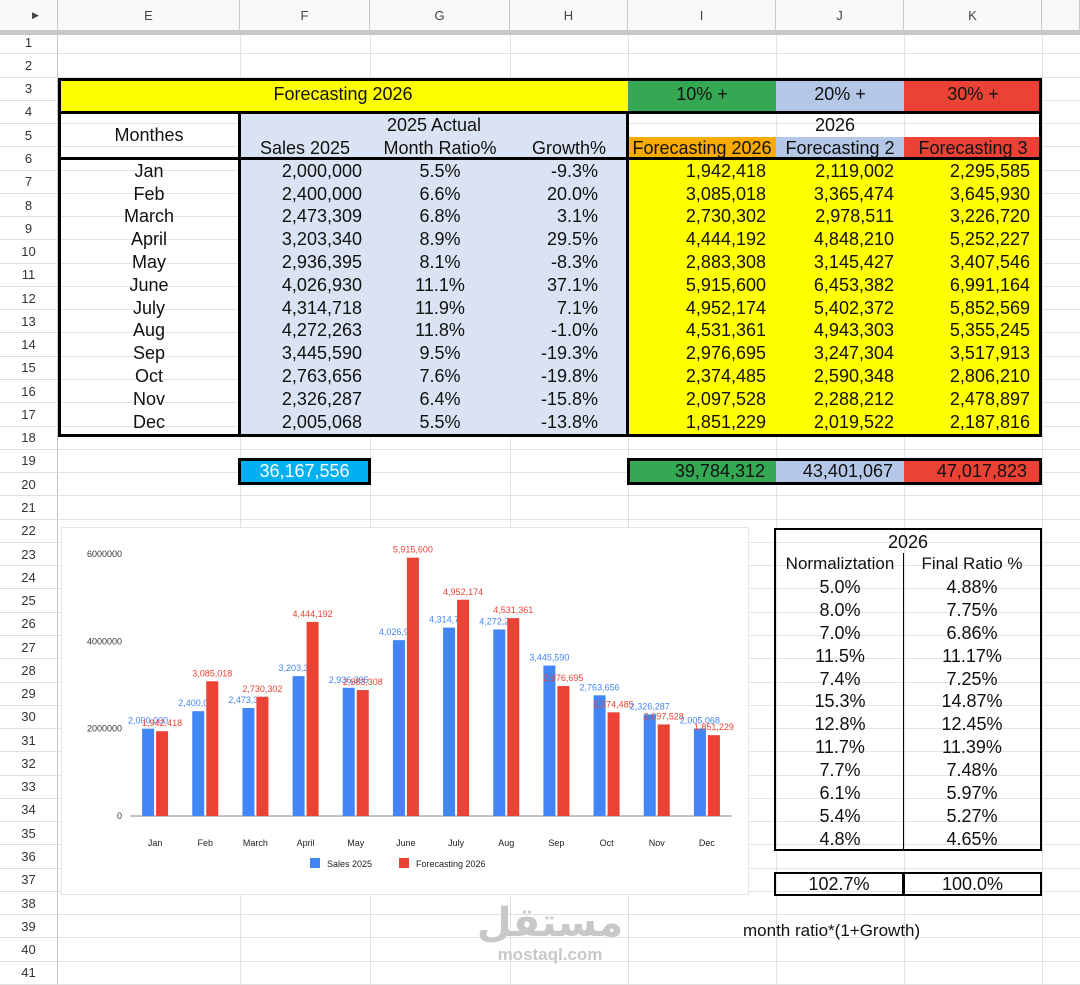 The image size is (1080, 985). Describe the element at coordinates (972, 678) in the screenshot. I see `final-cell: 7.25%` at that location.